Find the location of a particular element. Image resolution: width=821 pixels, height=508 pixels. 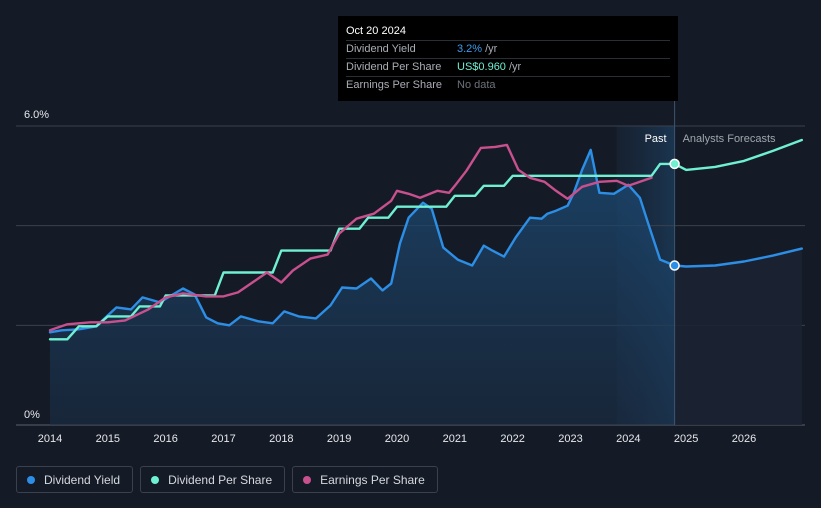

legend-dividend-per-share: Dividend Per Share is located at coordinates (213, 479).